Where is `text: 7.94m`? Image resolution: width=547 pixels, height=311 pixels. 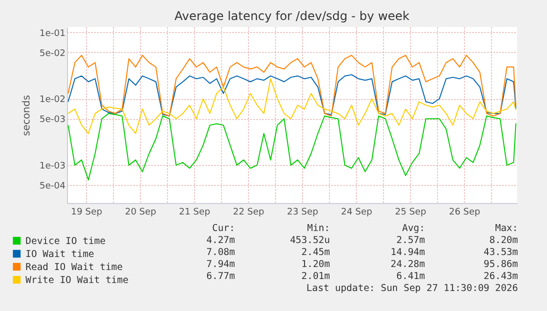
text: 7.94m is located at coordinates (221, 264).